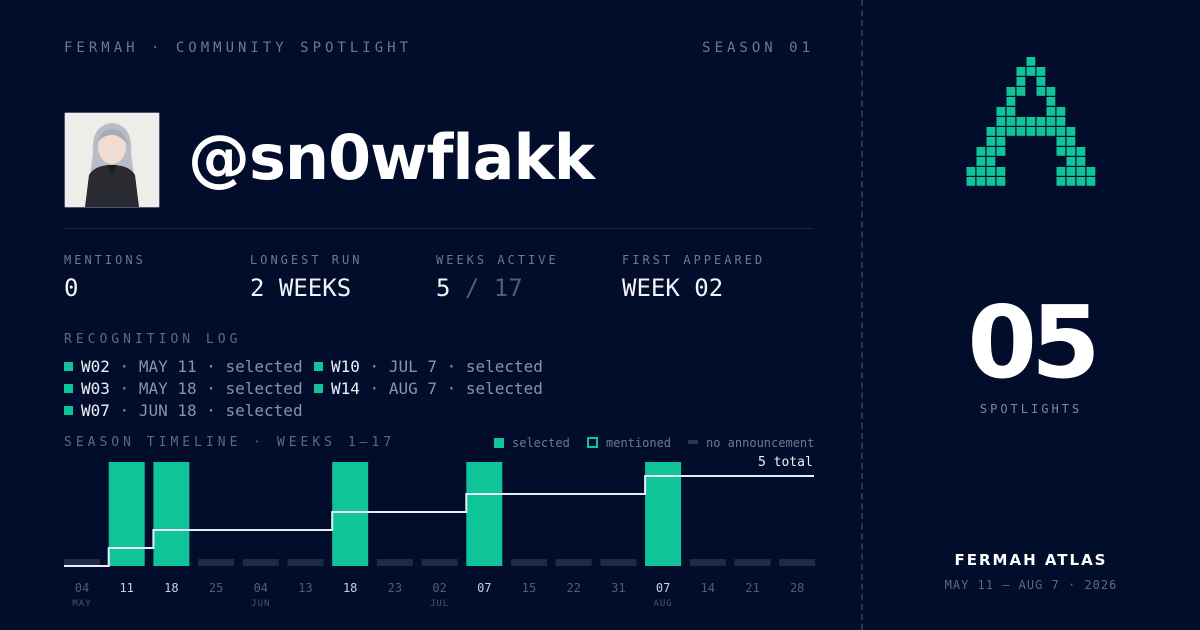  Describe the element at coordinates (395, 588) in the screenshot. I see `timeline-tick-label: 23` at that location.